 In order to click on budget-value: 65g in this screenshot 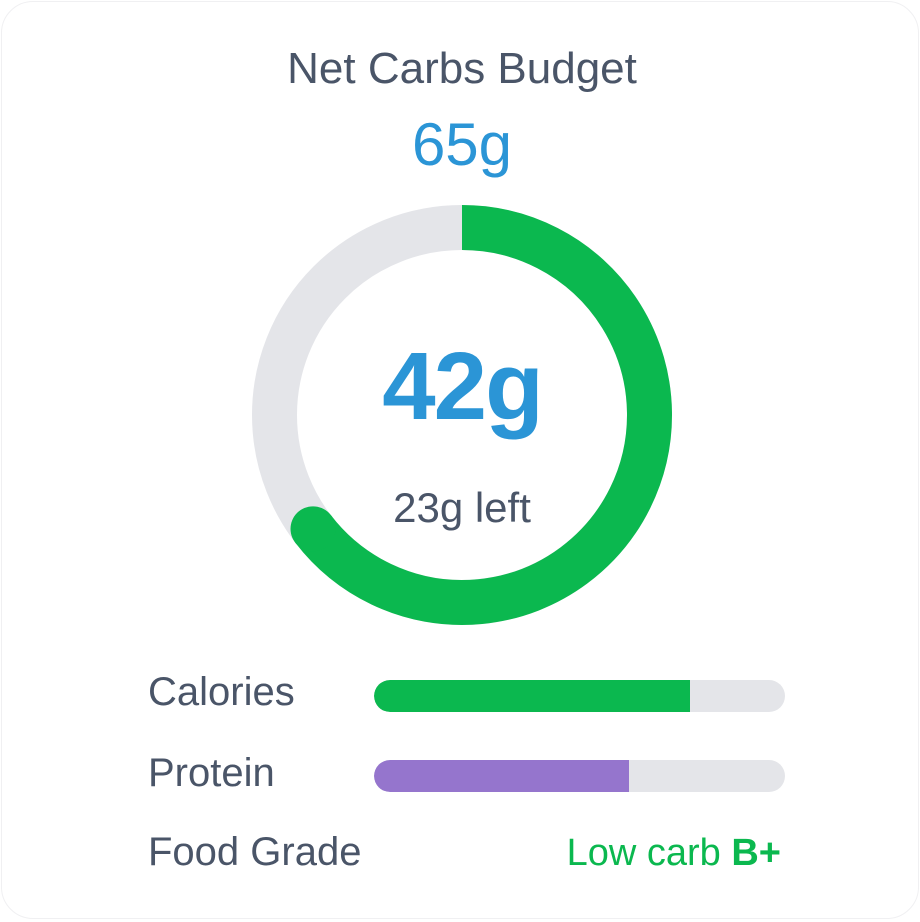, I will do `click(462, 144)`.